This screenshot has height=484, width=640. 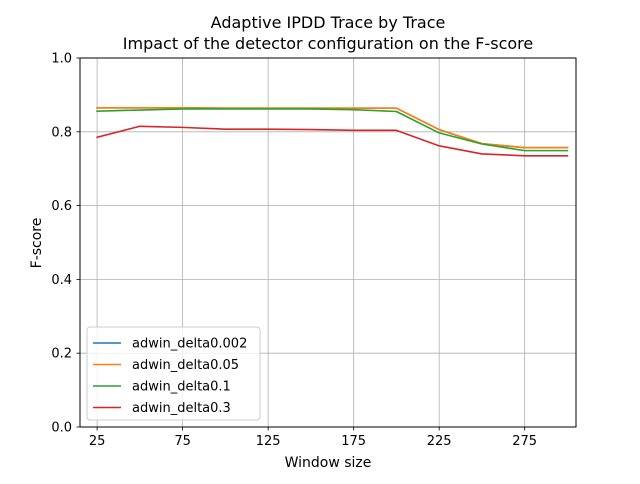 I want to click on x-axis-label: Window size, so click(x=328, y=463).